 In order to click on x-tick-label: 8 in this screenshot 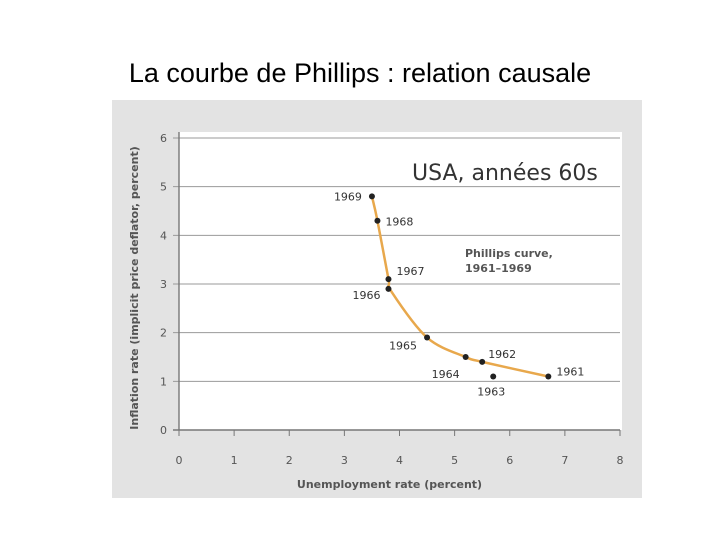, I will do `click(620, 460)`.